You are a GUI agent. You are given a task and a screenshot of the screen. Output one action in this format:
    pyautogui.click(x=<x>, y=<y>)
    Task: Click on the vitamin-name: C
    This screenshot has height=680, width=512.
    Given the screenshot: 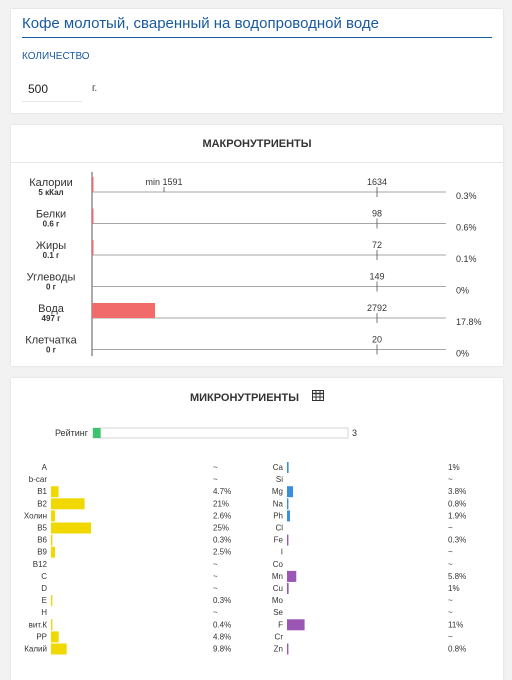 What is the action you would take?
    pyautogui.click(x=44, y=576)
    